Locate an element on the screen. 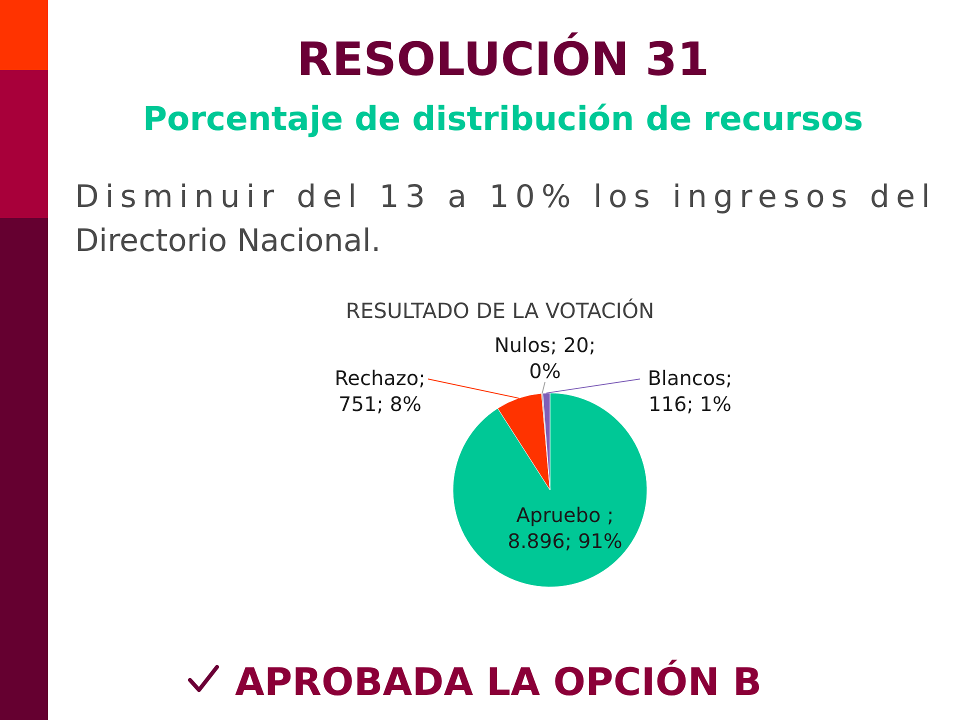 The height and width of the screenshot is (720, 960). slice-label: Nulos; 20; 0% is located at coordinates (545, 358).